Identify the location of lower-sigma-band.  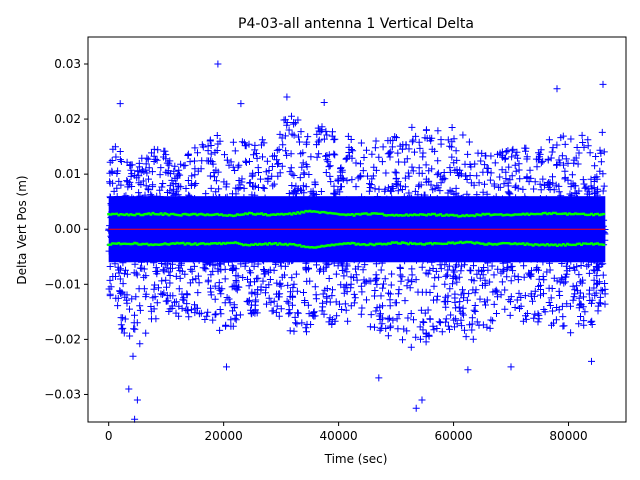
(356, 244).